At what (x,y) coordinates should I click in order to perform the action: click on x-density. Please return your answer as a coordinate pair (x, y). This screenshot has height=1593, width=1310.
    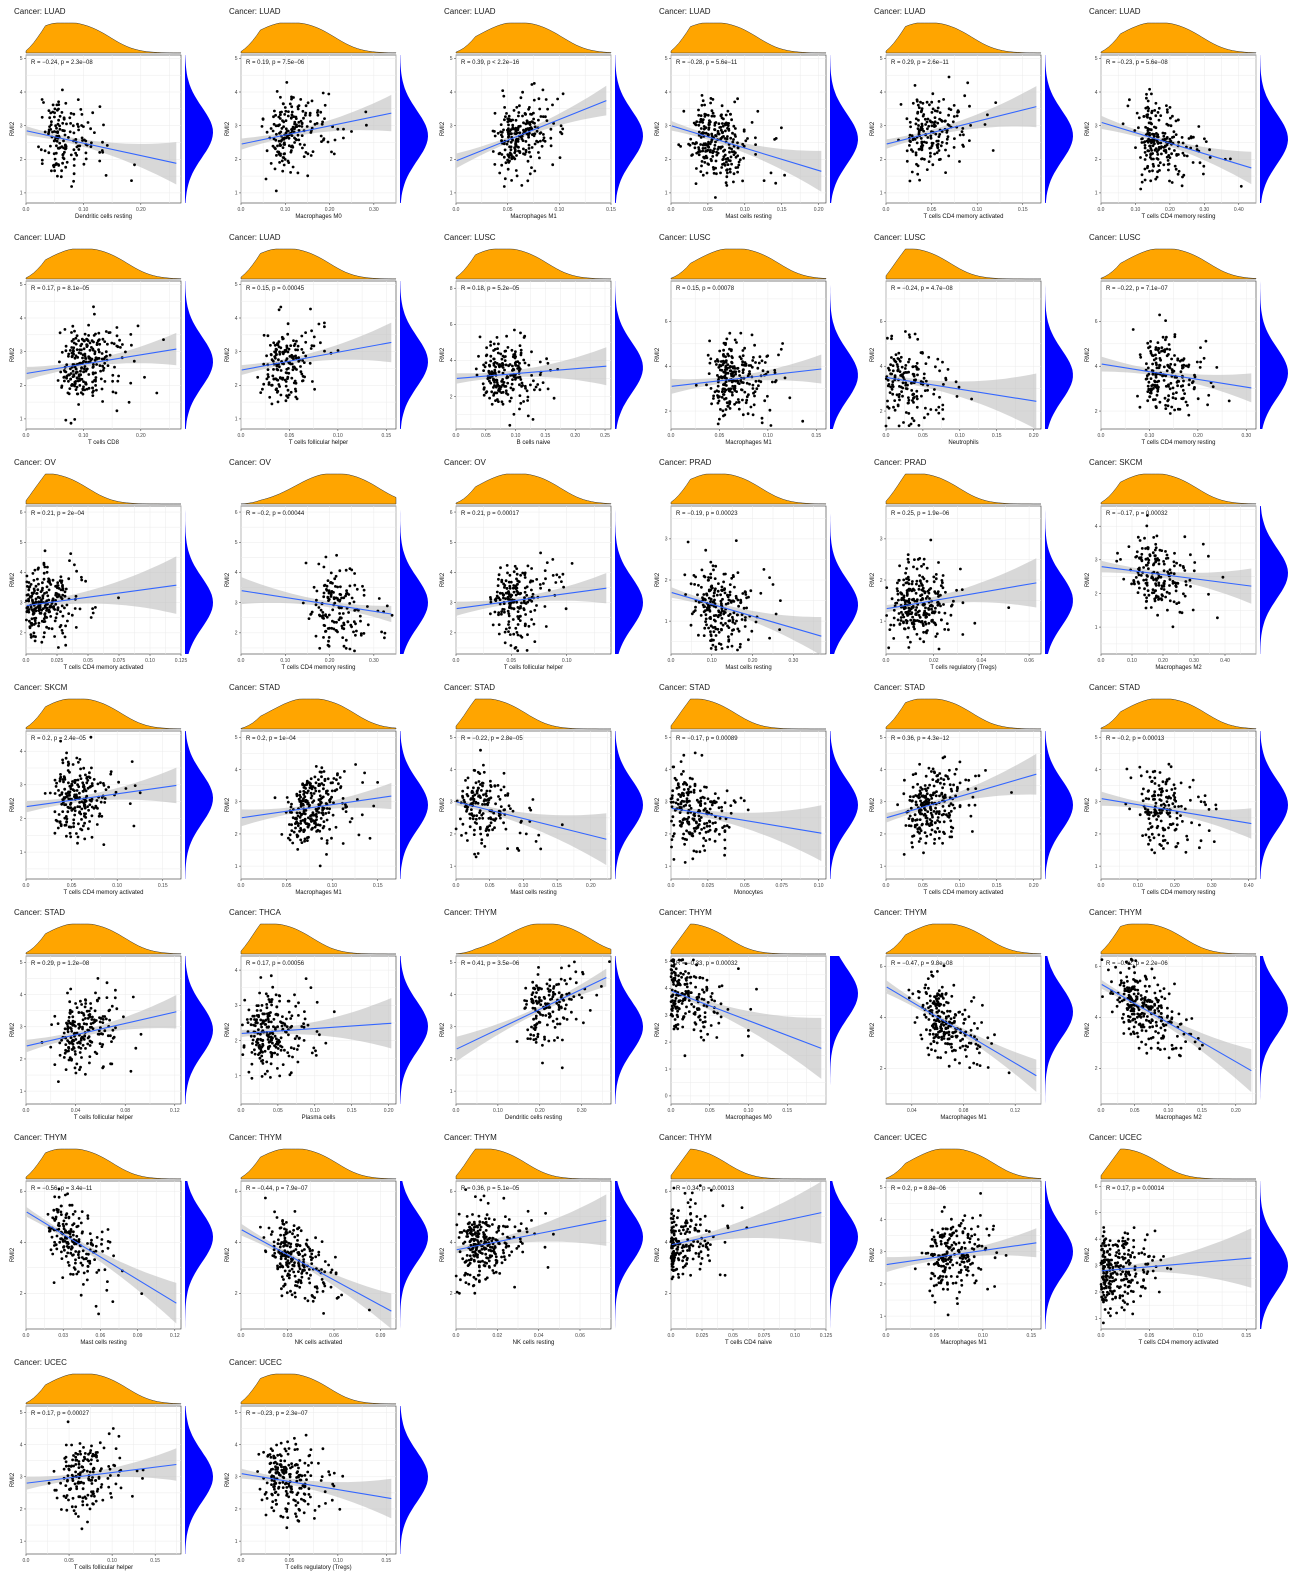
    Looking at the image, I should click on (103, 264).